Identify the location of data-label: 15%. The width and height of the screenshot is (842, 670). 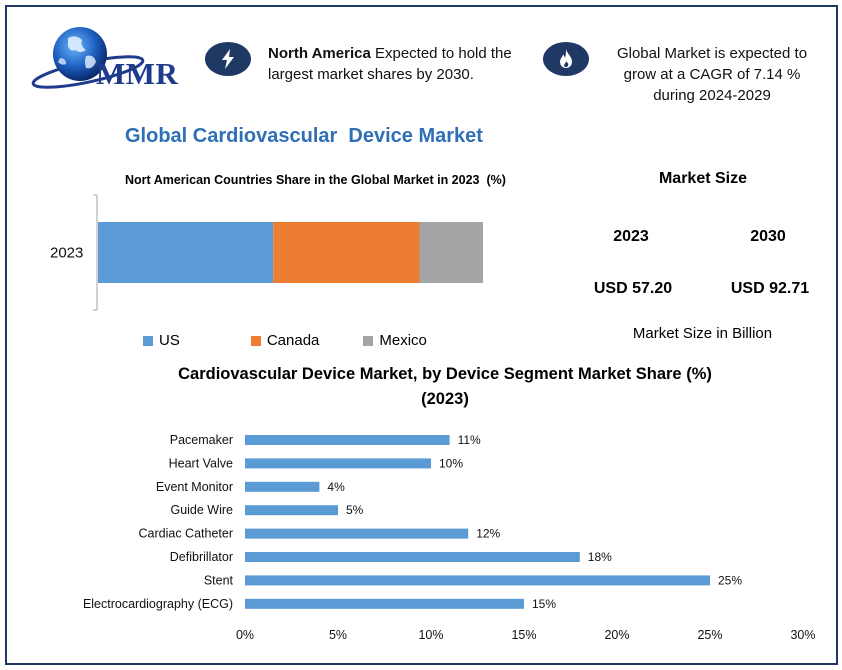
(544, 604).